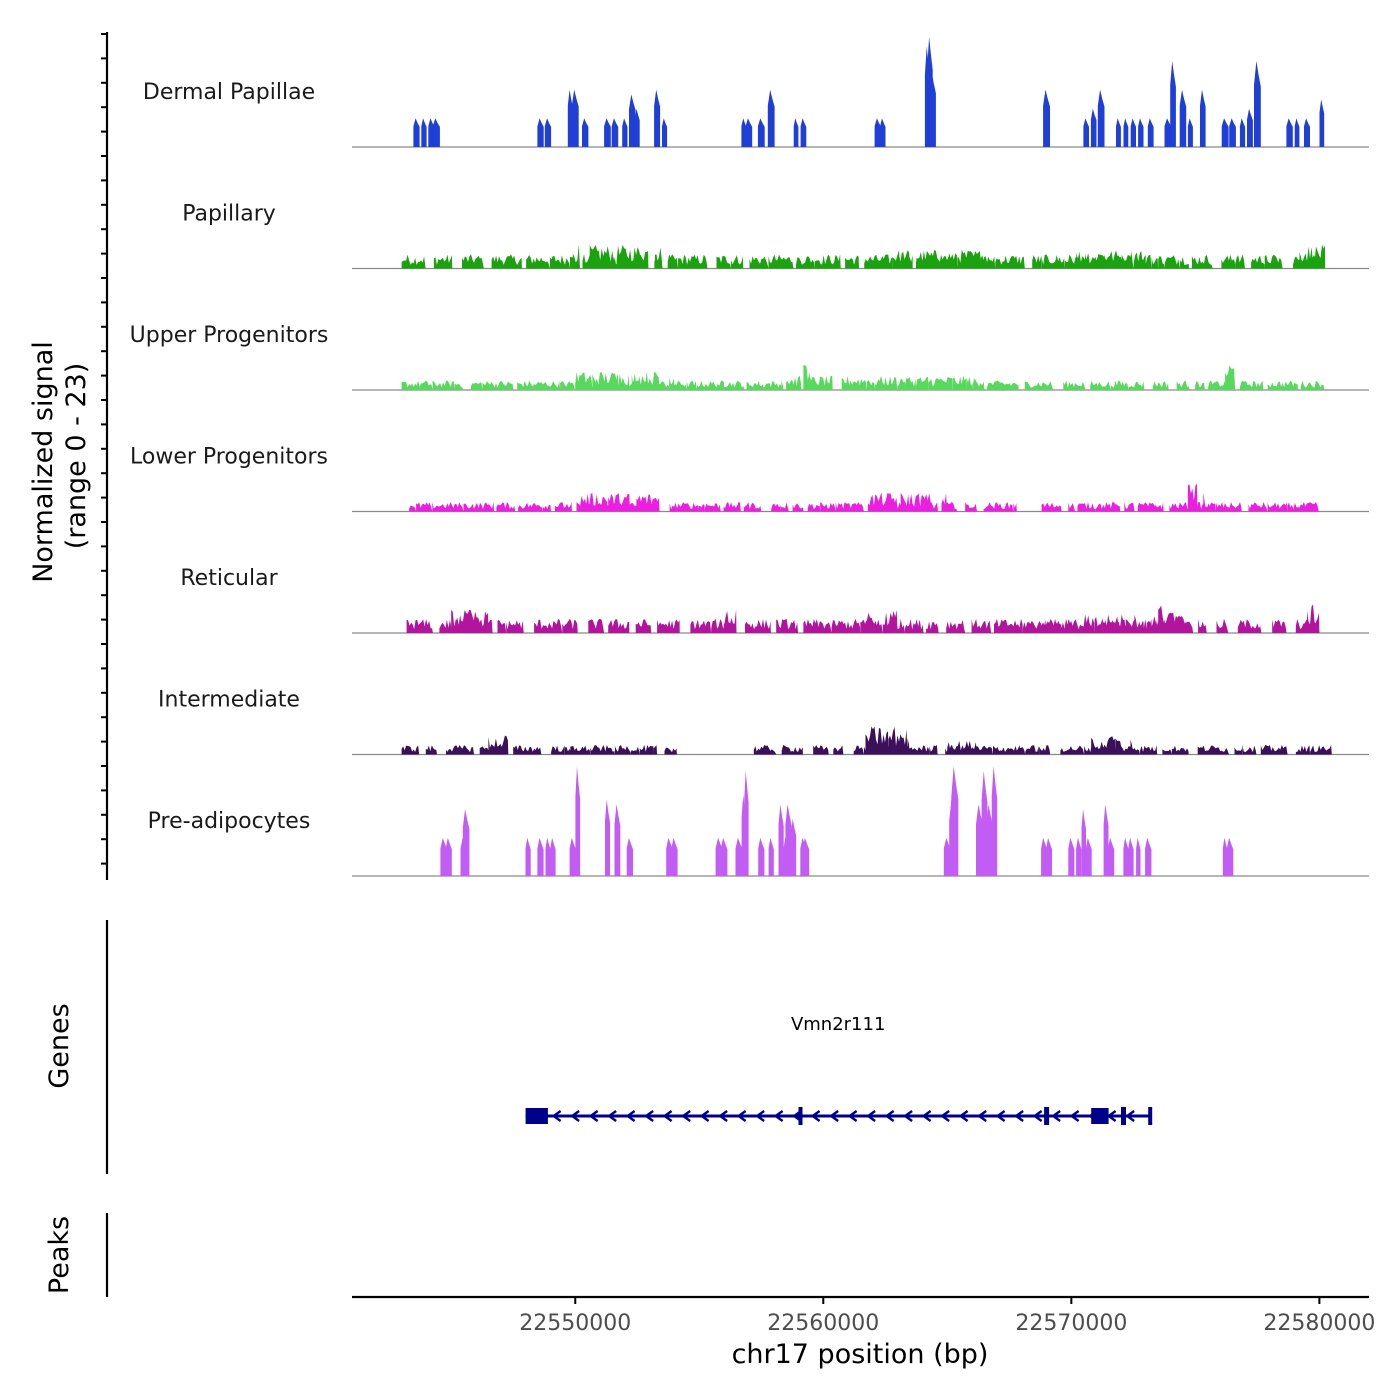 The width and height of the screenshot is (1400, 1400). What do you see at coordinates (756, 92) in the screenshot?
I see `track-dermal-papillae: Dermal Papillae` at bounding box center [756, 92].